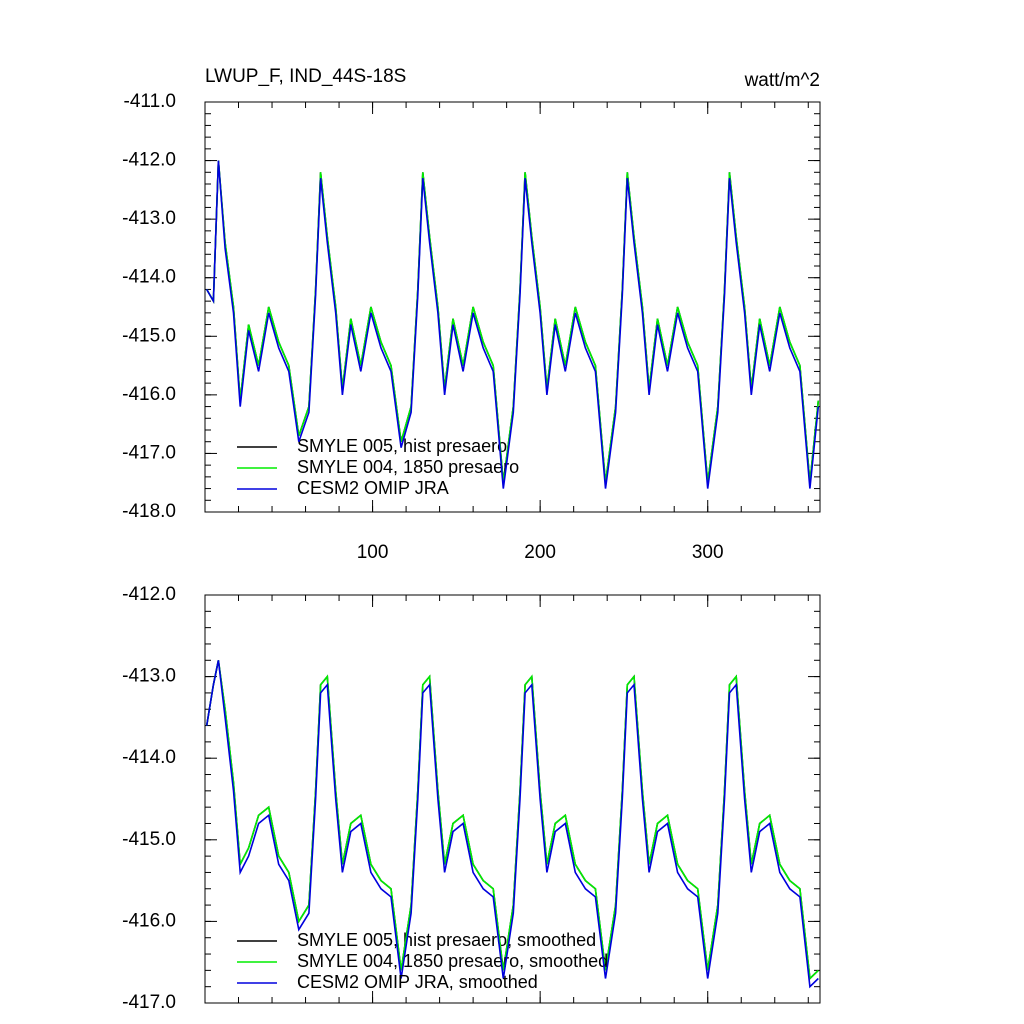 The image size is (1024, 1024). Describe the element at coordinates (373, 488) in the screenshot. I see `legend-label: CESM2 OMIP JRA` at that location.